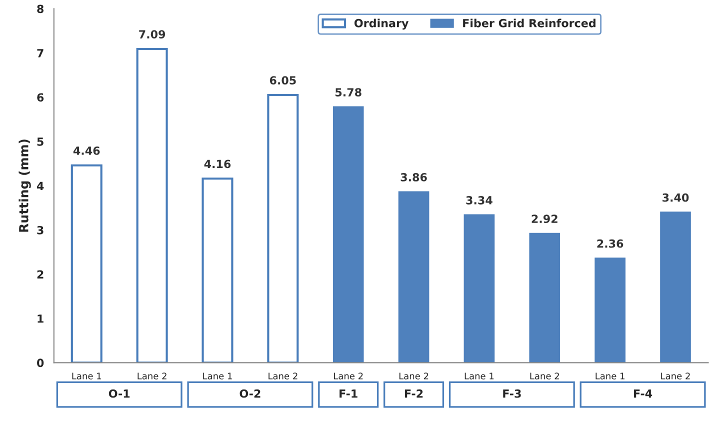  Describe the element at coordinates (349, 394) in the screenshot. I see `text: F-1` at that location.